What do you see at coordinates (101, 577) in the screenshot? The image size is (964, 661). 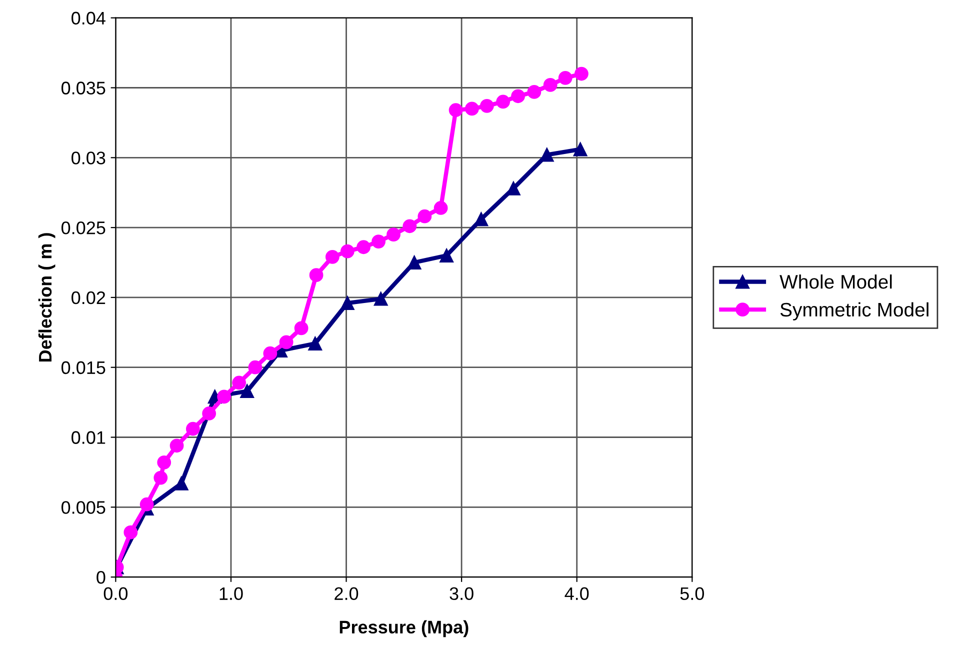 I see `y-tick-label: 0` at bounding box center [101, 577].